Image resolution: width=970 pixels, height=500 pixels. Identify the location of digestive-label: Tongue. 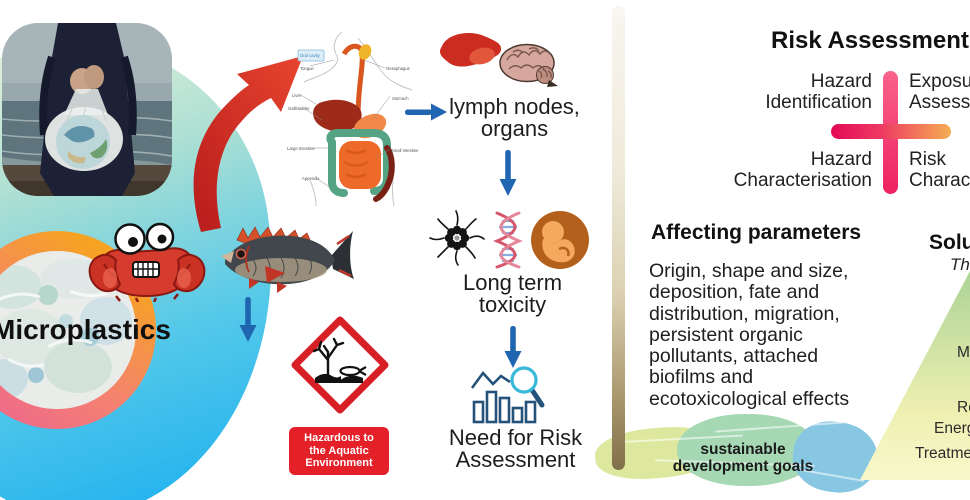
(307, 68).